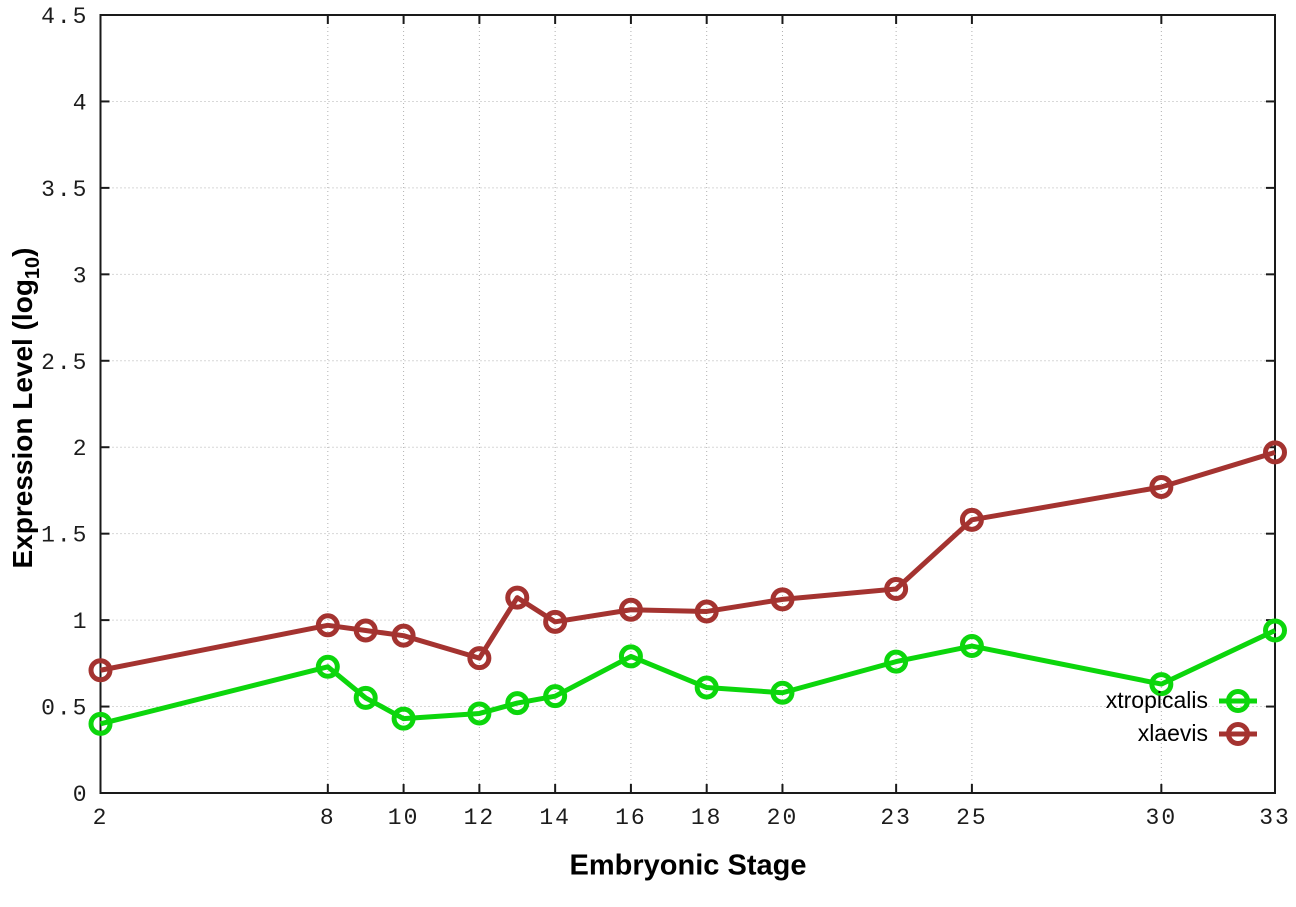  Describe the element at coordinates (32, 268) in the screenshot. I see `y-axis-title-subscript: 10` at that location.